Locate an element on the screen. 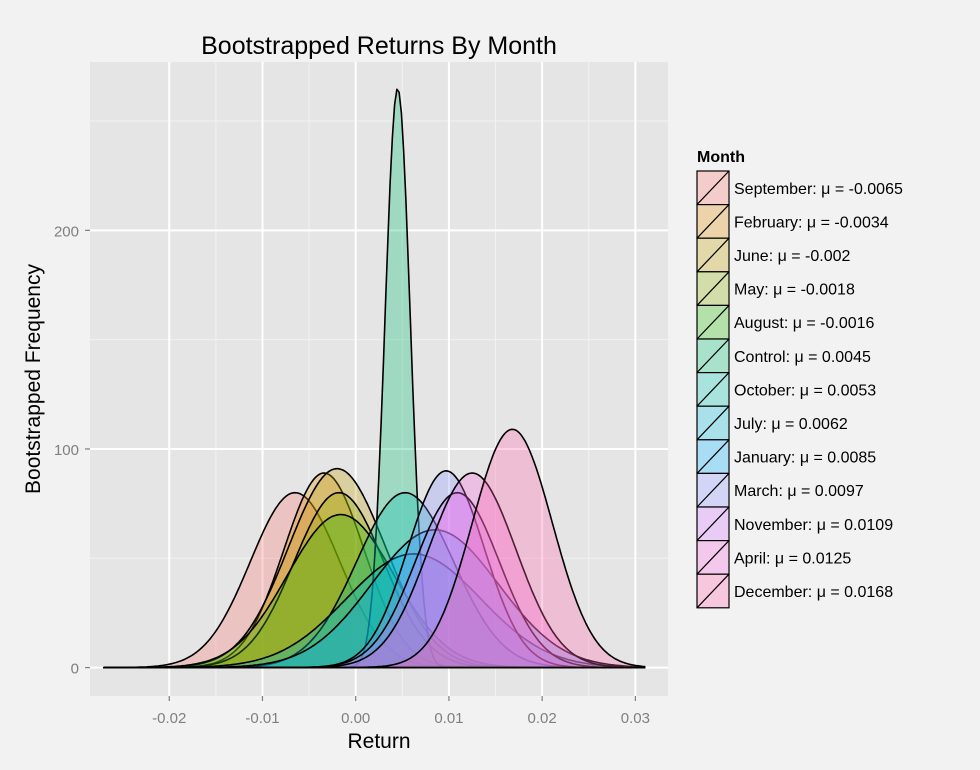 The height and width of the screenshot is (770, 980). x-tick-label: -0.02 is located at coordinates (169, 718).